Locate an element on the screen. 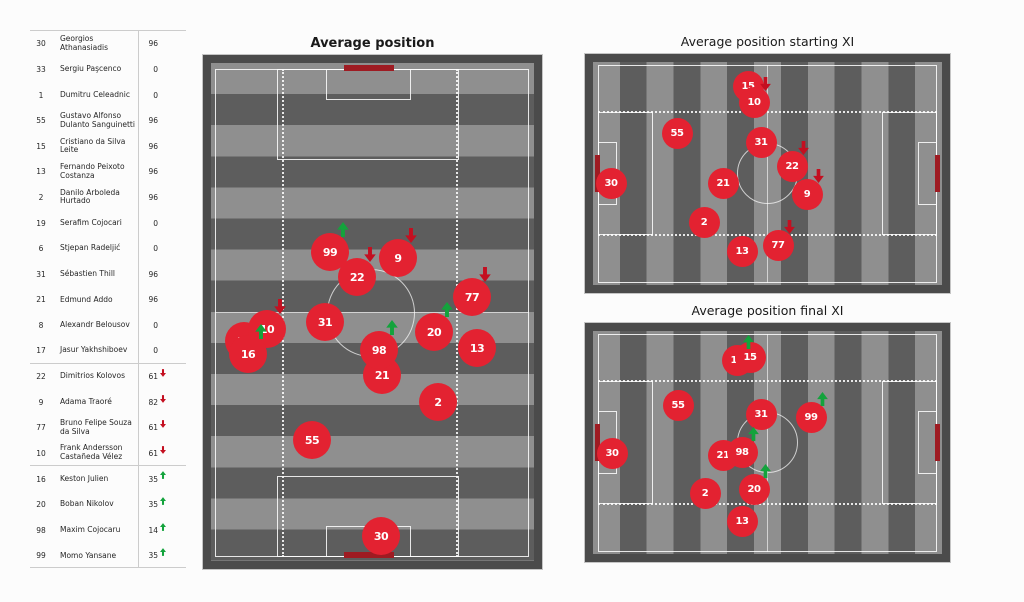 This screenshot has width=1024, height=602. player-name: Gustavo Alfonso Dulanto Sanguinetti is located at coordinates (97, 120).